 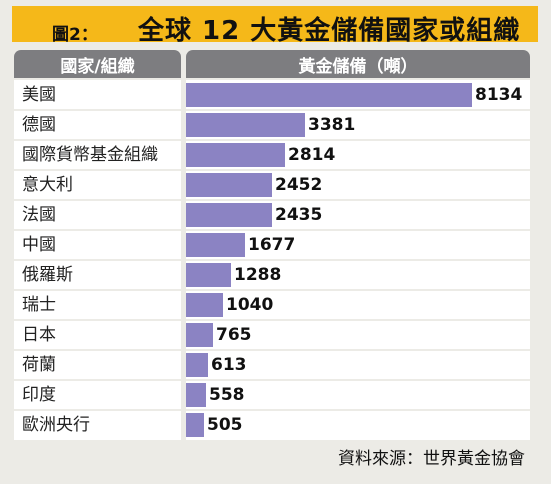 What do you see at coordinates (229, 365) in the screenshot?
I see `bar-value-label: 613` at bounding box center [229, 365].